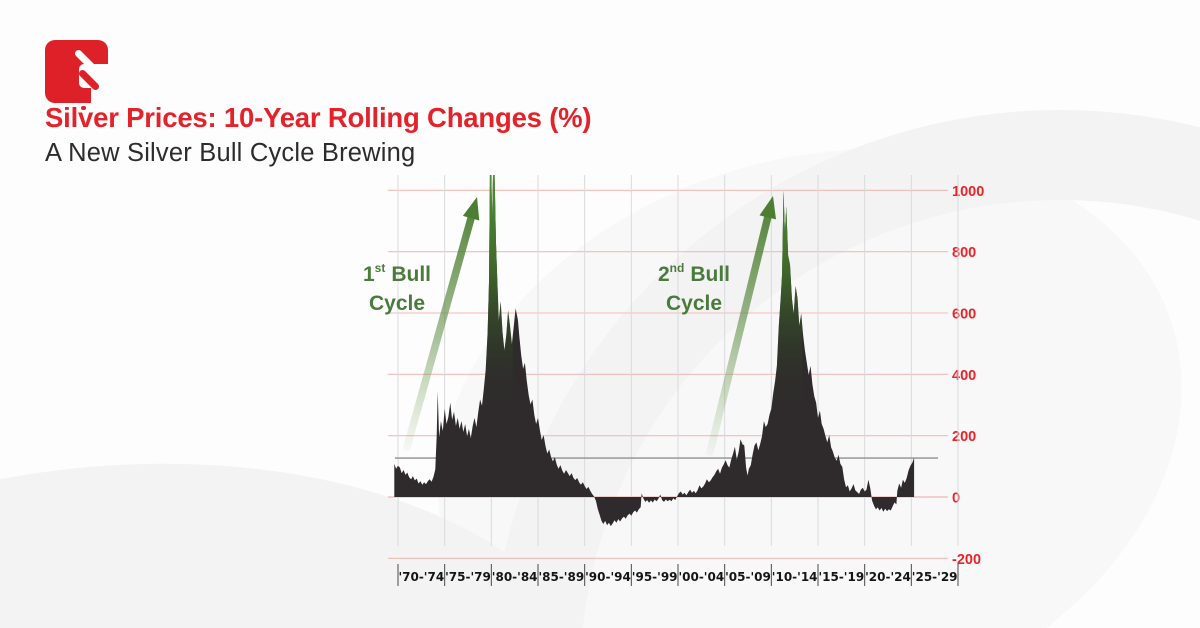  I want to click on x-axis-label: '15-'19, so click(841, 577).